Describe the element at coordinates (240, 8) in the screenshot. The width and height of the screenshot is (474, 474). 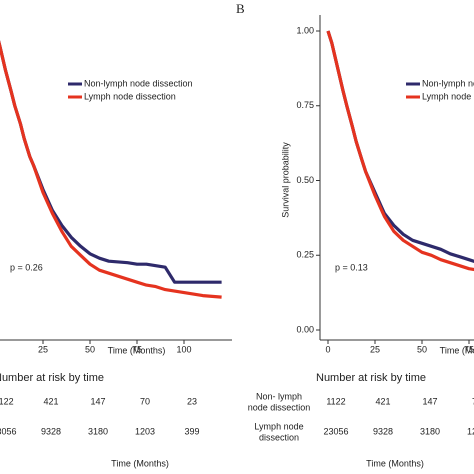
I see `panel-label: B` at that location.